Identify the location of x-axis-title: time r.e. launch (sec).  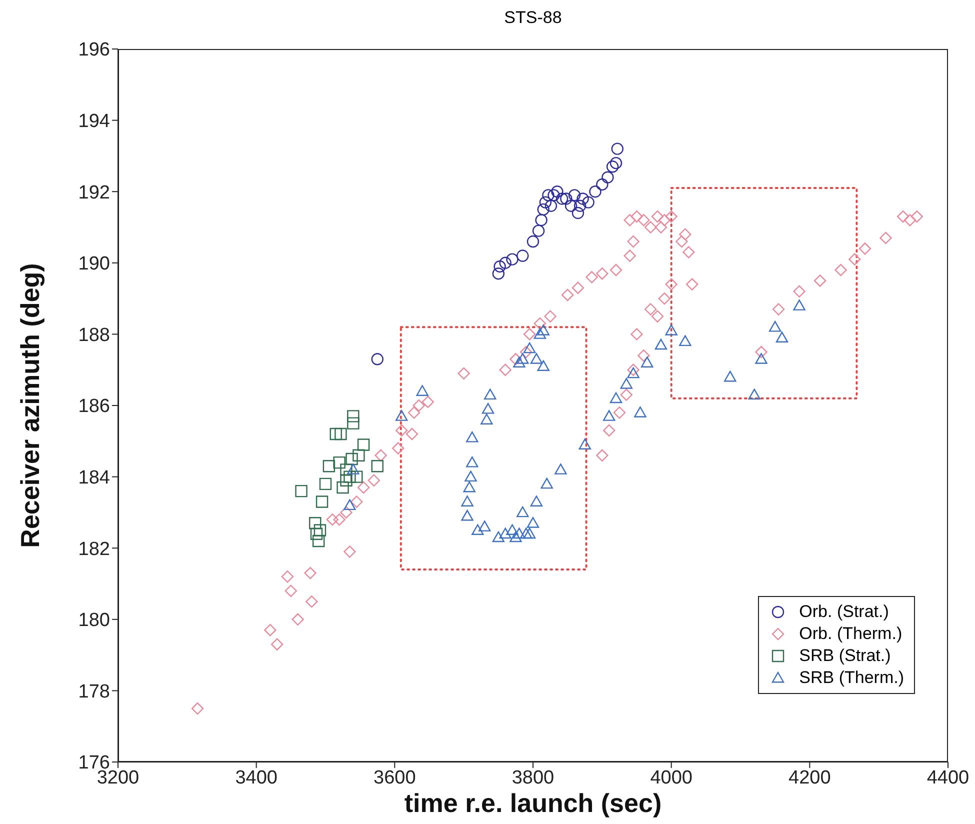
(533, 803).